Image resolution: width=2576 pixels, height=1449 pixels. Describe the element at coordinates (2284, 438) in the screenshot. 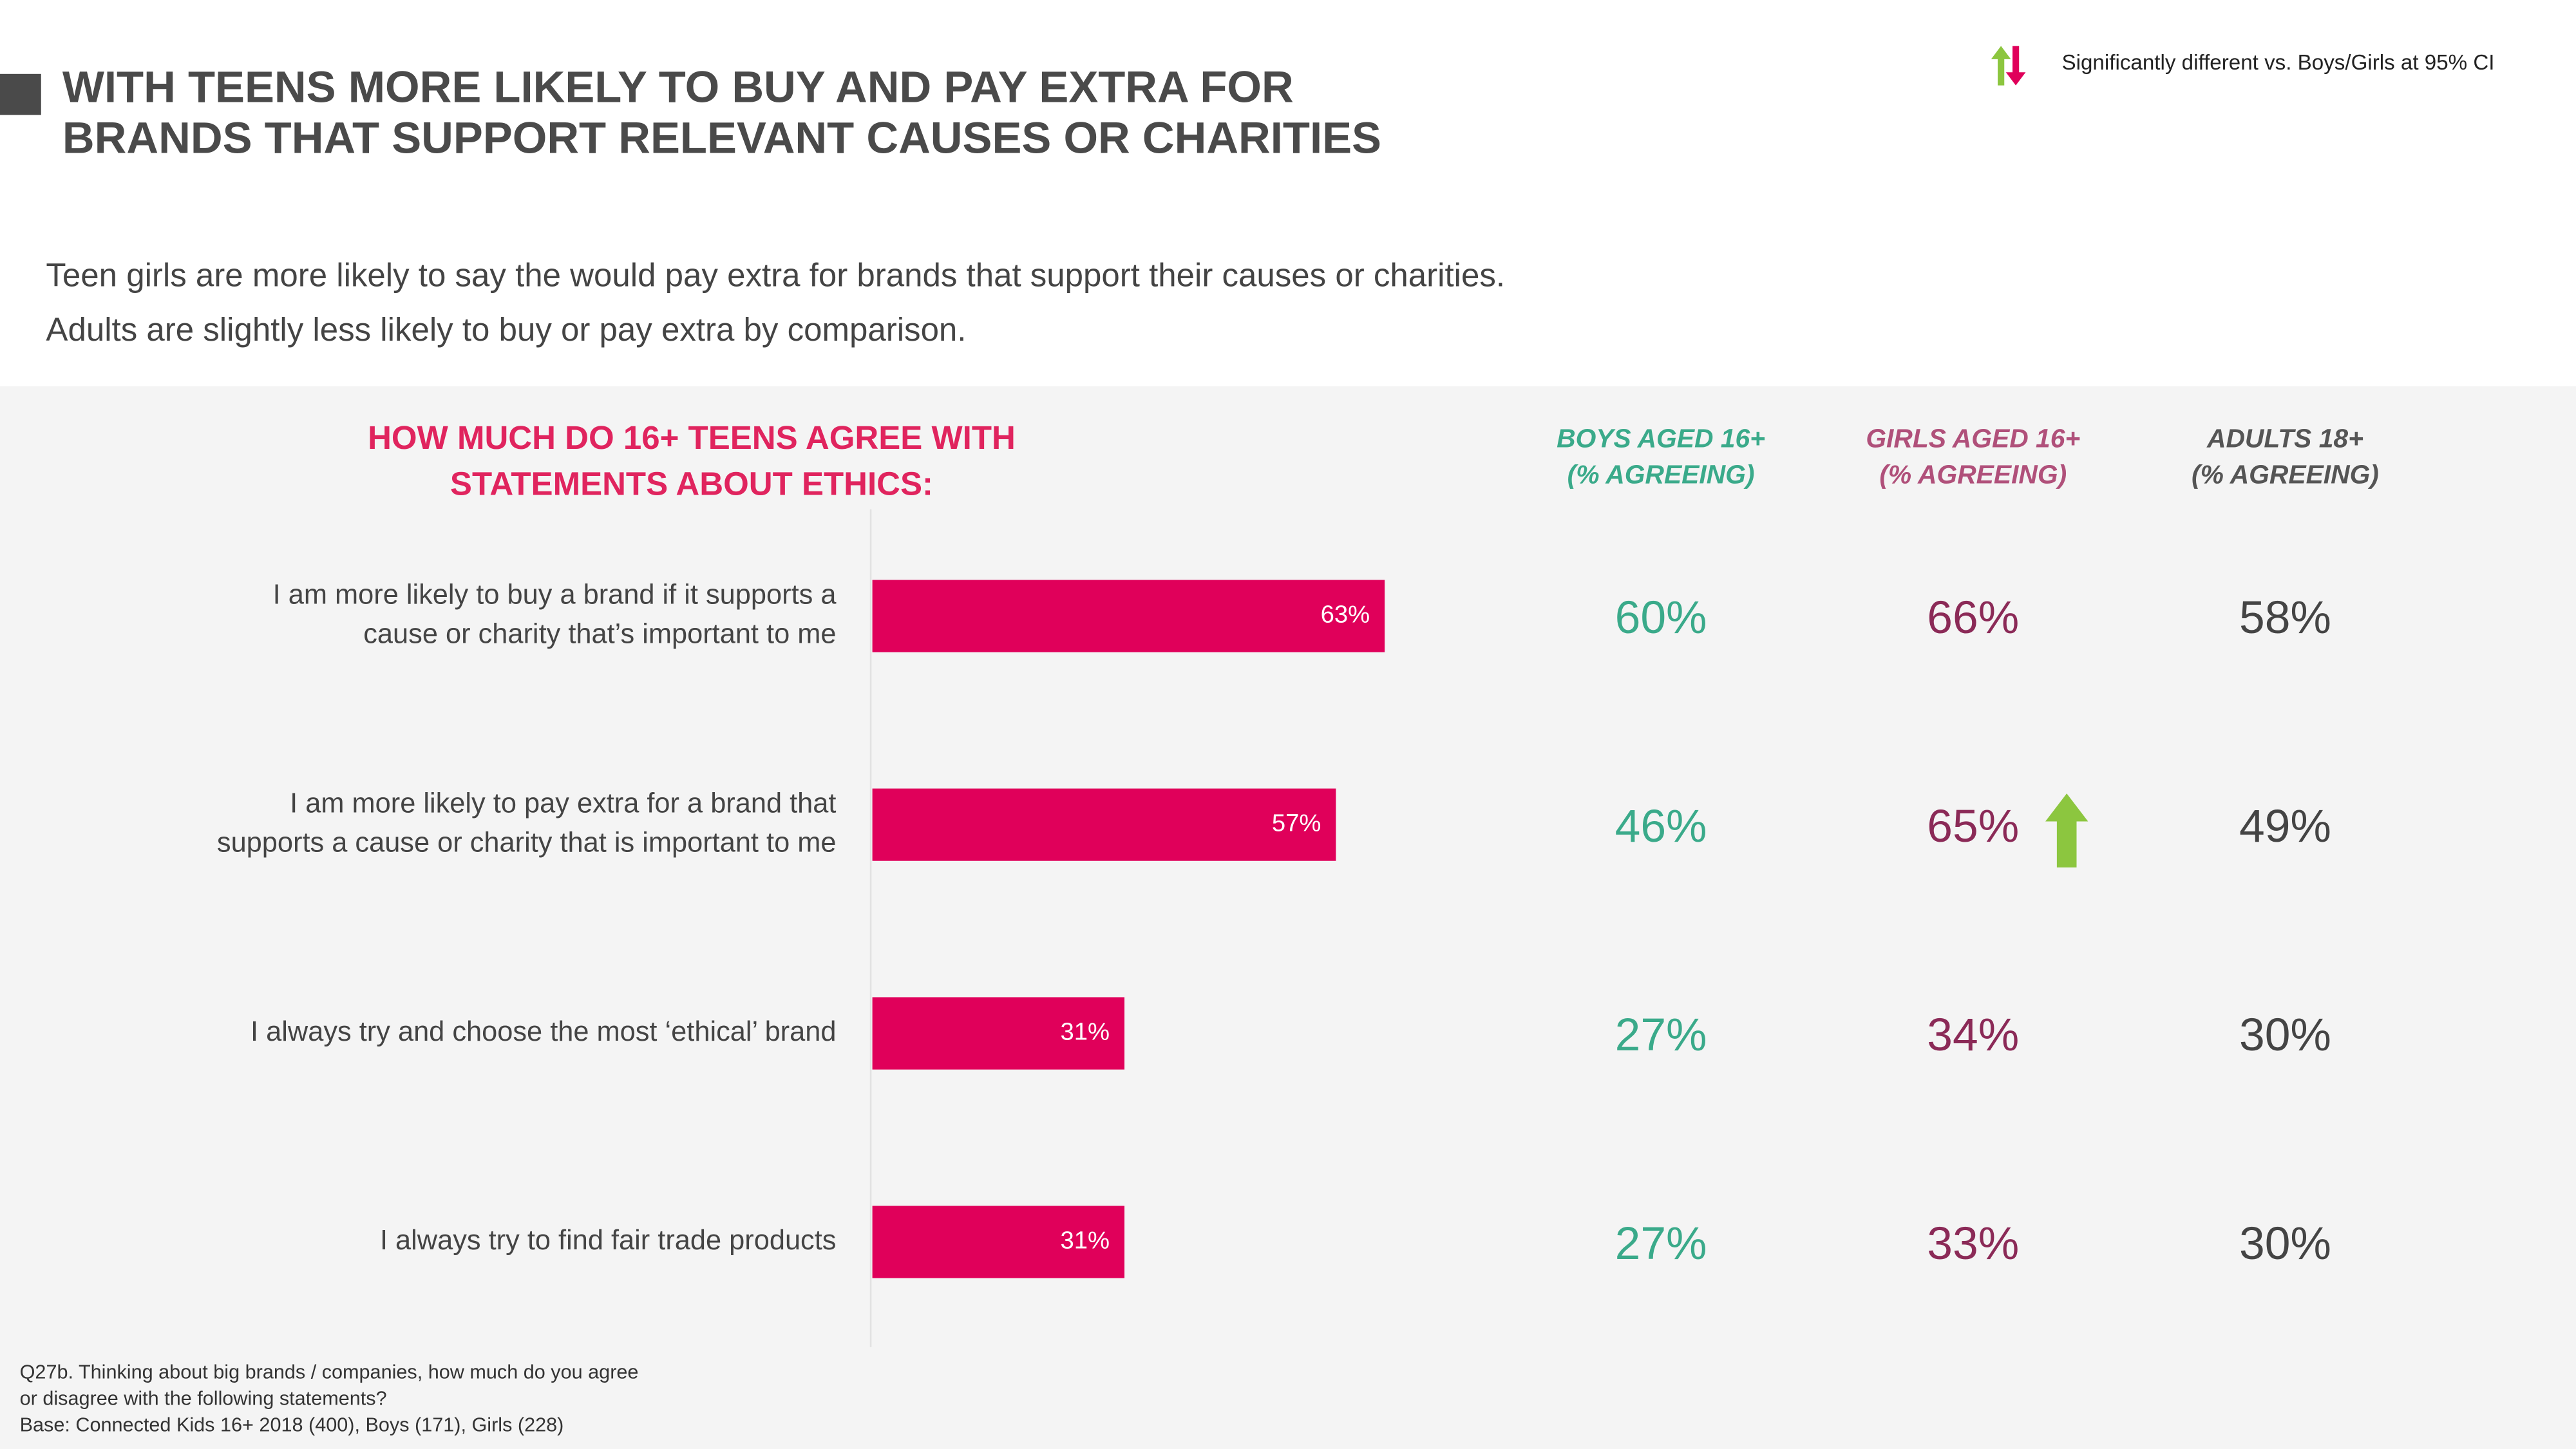

I see `column-header: ADULTS 18+` at that location.